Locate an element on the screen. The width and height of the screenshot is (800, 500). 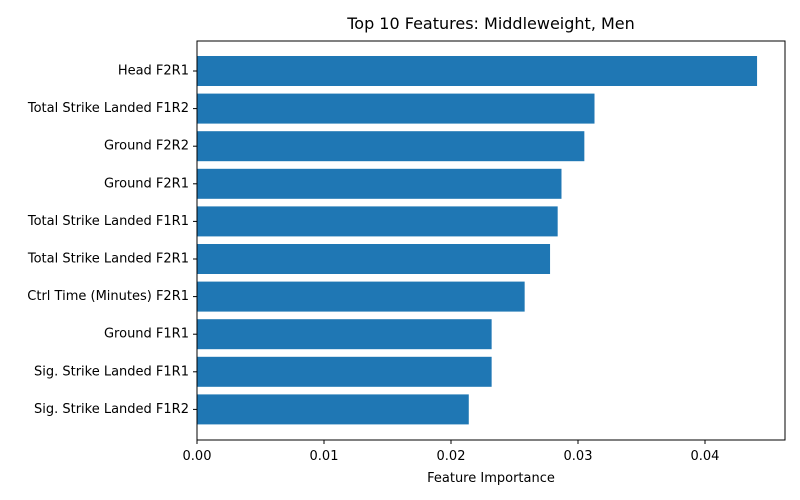
x-axis-label: Feature Importance is located at coordinates (491, 478).